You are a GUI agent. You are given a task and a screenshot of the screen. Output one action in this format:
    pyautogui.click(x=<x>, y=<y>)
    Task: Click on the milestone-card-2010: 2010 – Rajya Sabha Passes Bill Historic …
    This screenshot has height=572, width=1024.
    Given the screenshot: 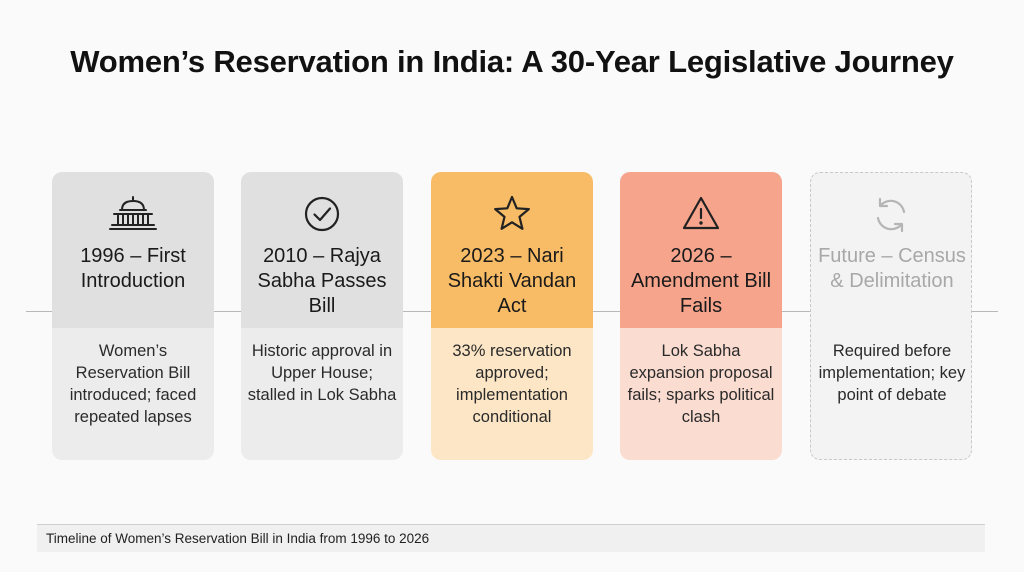 What is the action you would take?
    pyautogui.click(x=322, y=316)
    